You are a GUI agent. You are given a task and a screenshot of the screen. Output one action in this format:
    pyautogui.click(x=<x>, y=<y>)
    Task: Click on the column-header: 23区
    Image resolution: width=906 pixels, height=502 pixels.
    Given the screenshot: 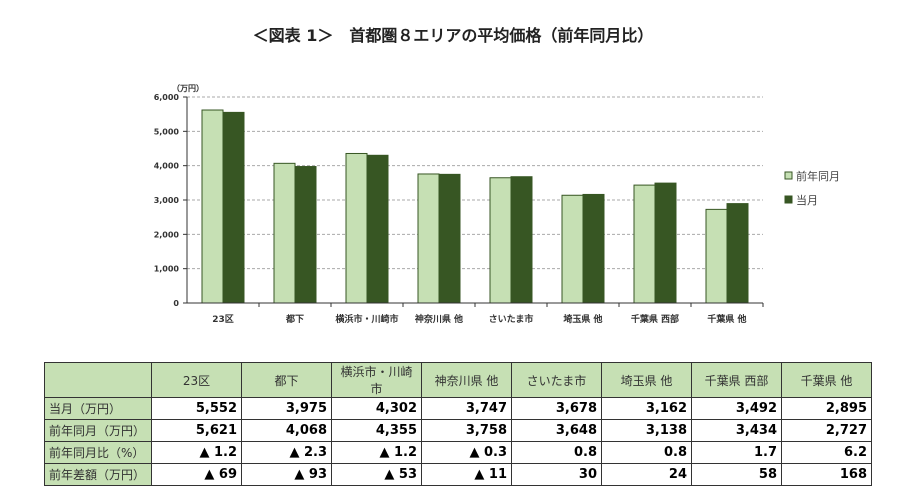 What is the action you would take?
    pyautogui.click(x=196, y=380)
    